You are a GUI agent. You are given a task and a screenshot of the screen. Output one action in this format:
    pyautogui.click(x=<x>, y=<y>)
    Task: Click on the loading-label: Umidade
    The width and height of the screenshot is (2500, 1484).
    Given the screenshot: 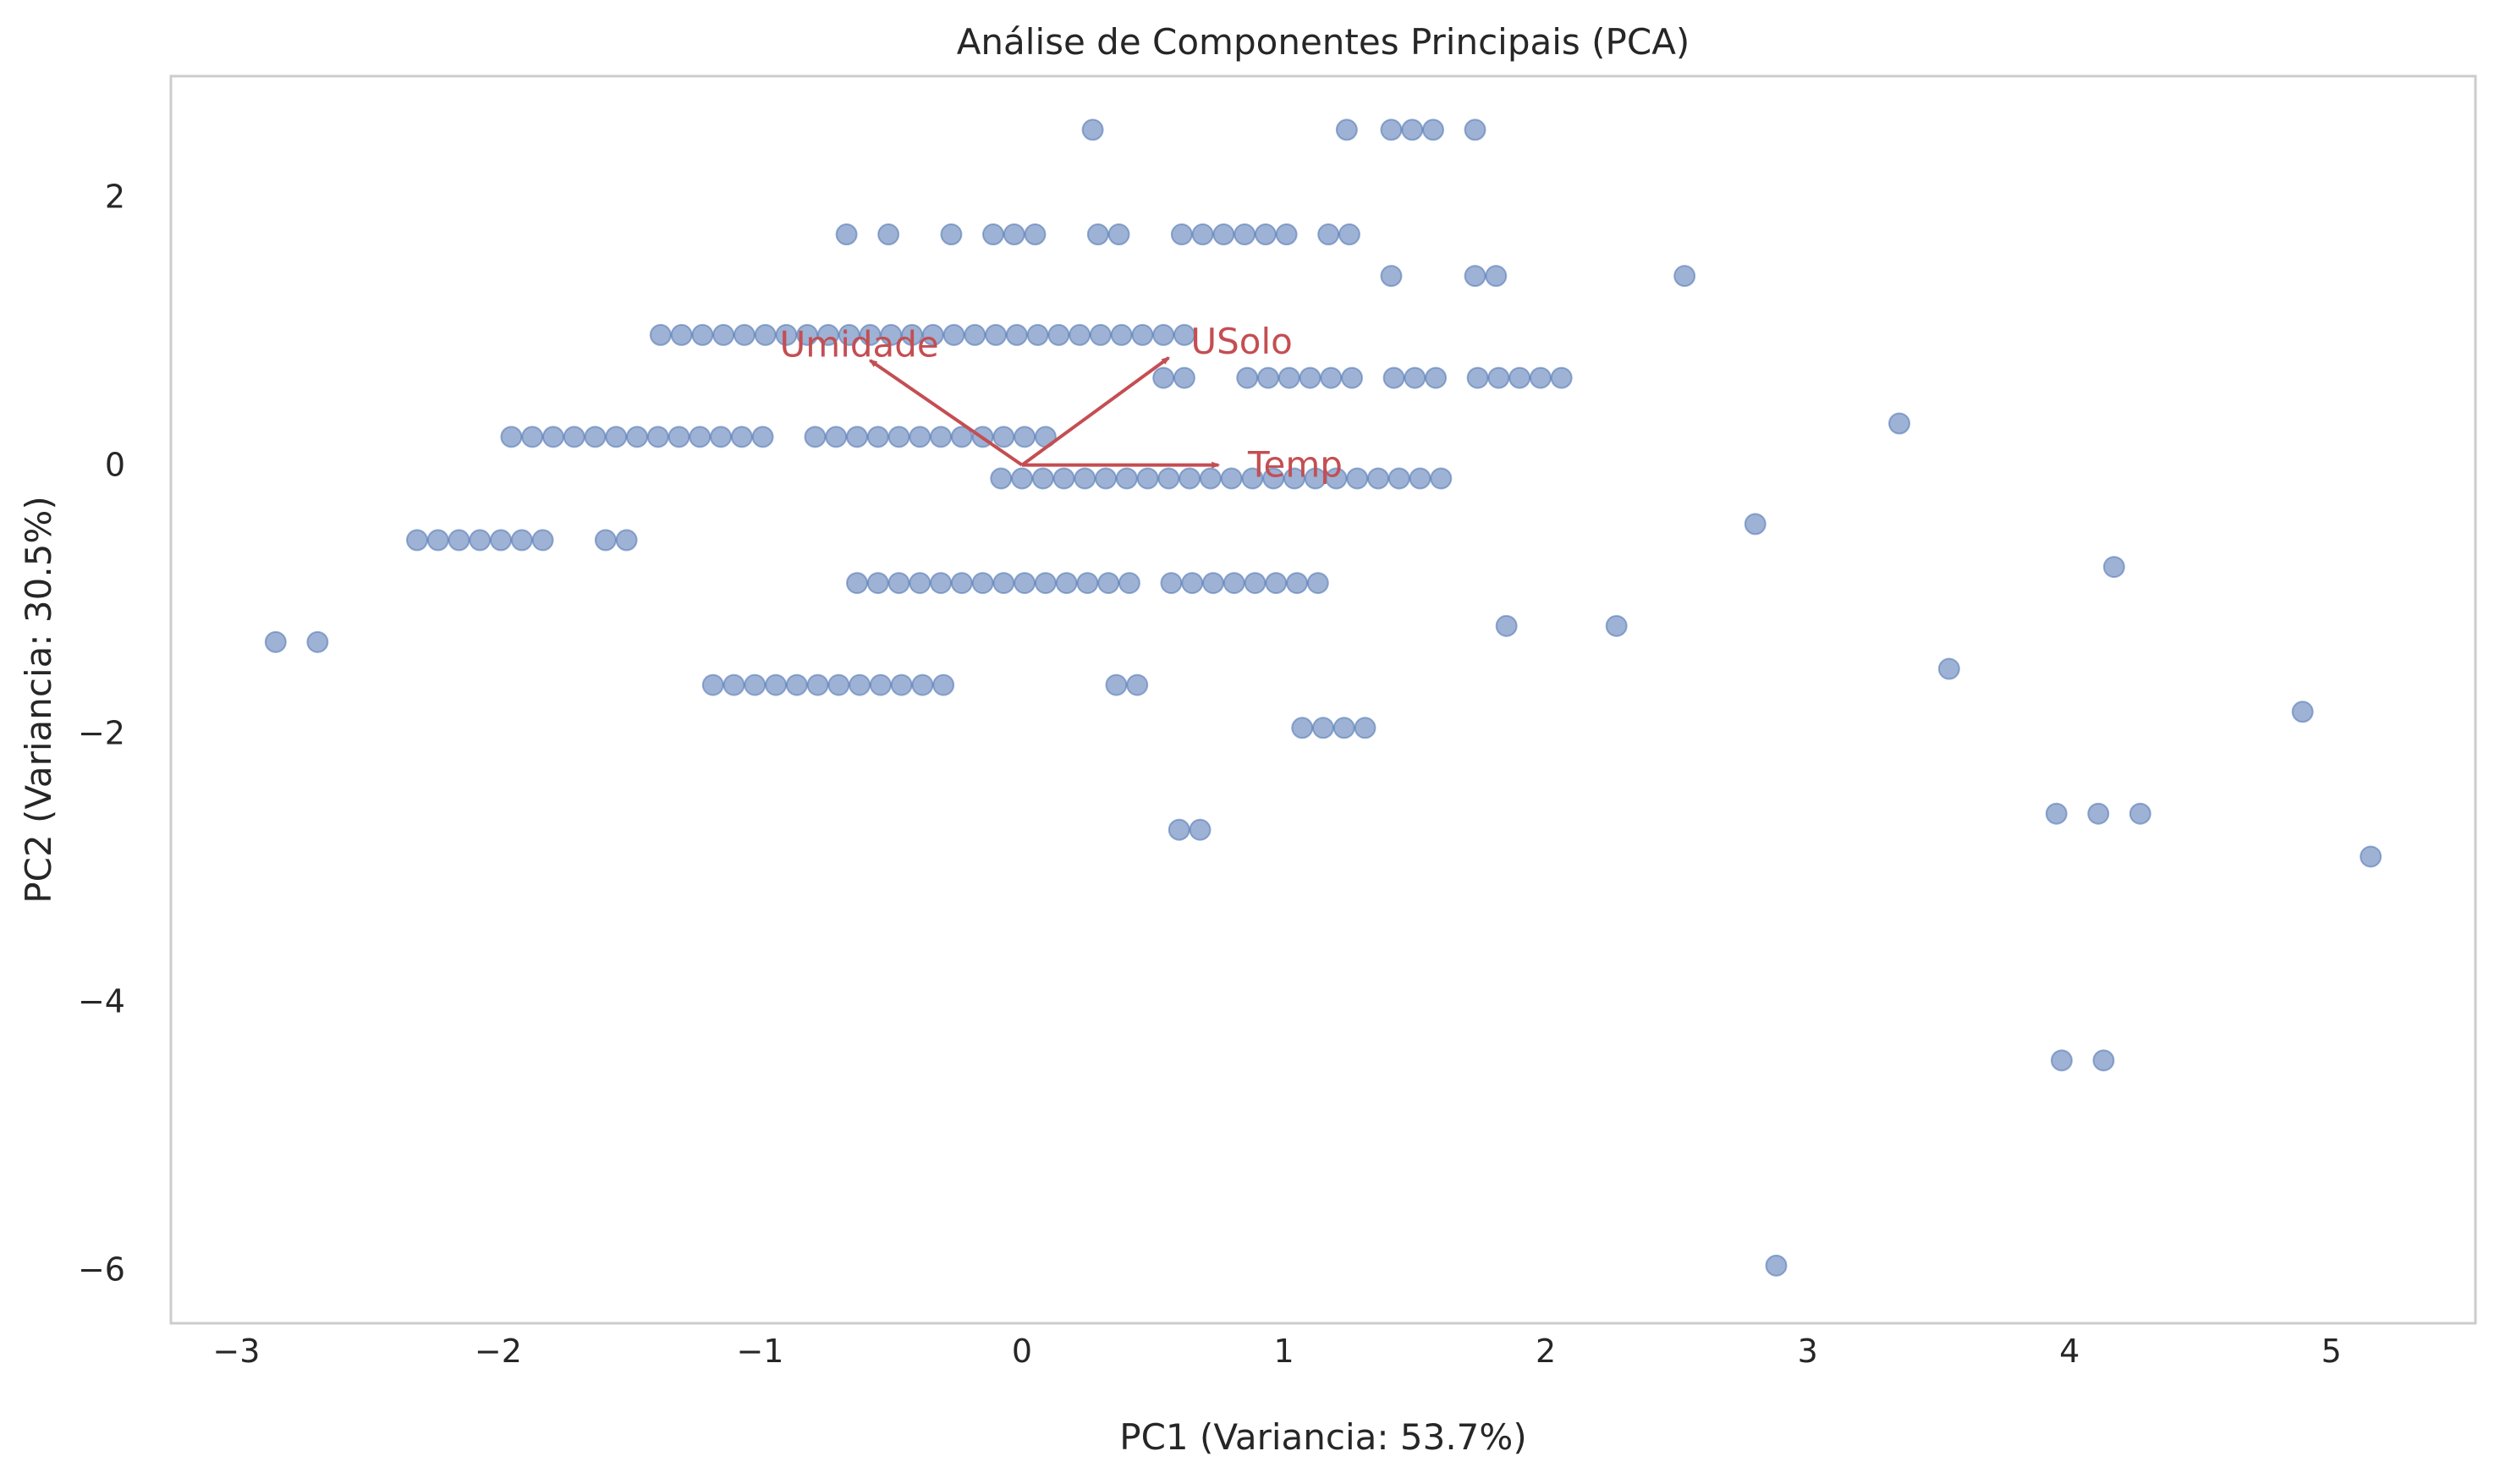 What is the action you would take?
    pyautogui.click(x=859, y=344)
    